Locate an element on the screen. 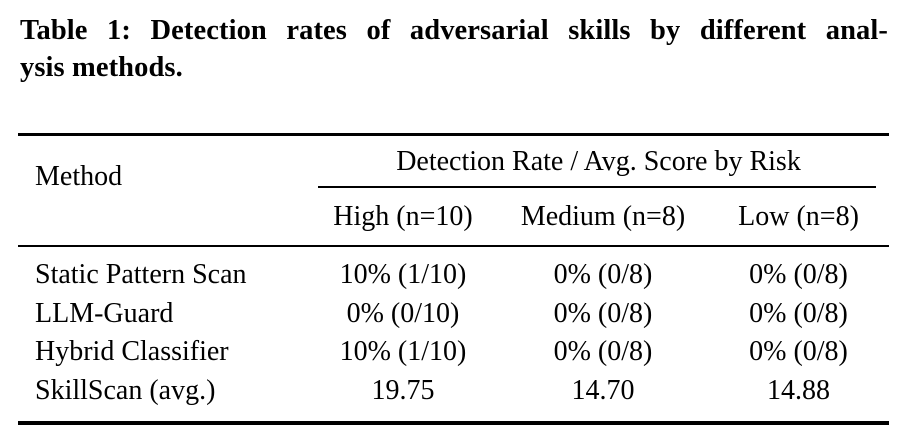 The image size is (906, 446). header-row-sub: High (n=10) Medium (n=8) Low (n=8) is located at coordinates (454, 217).